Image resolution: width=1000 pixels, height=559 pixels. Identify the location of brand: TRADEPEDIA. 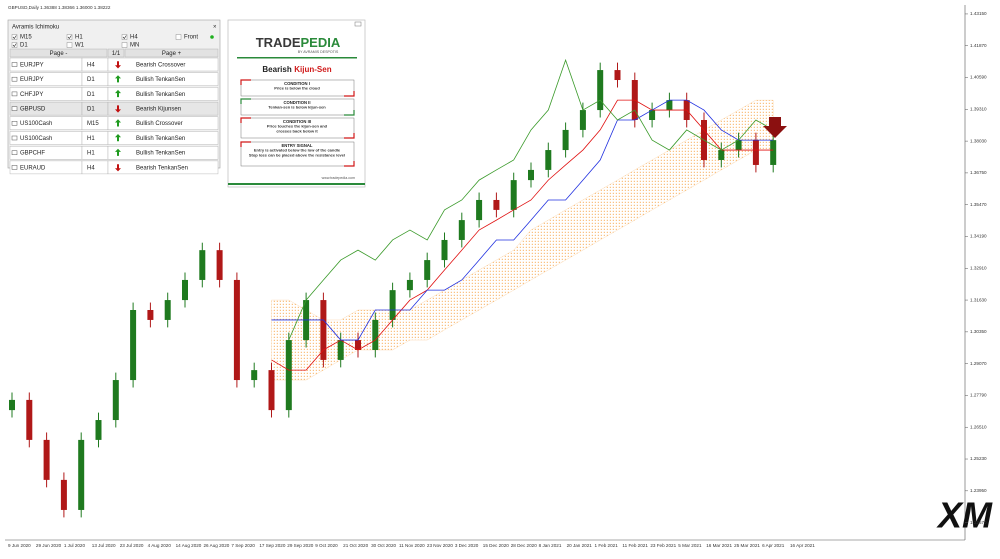
(298, 42).